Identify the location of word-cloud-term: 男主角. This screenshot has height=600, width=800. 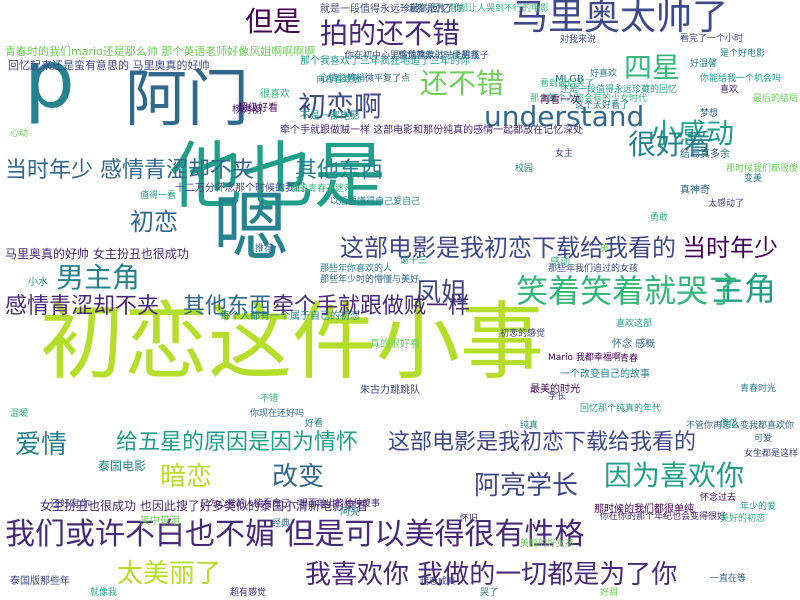
(98, 277).